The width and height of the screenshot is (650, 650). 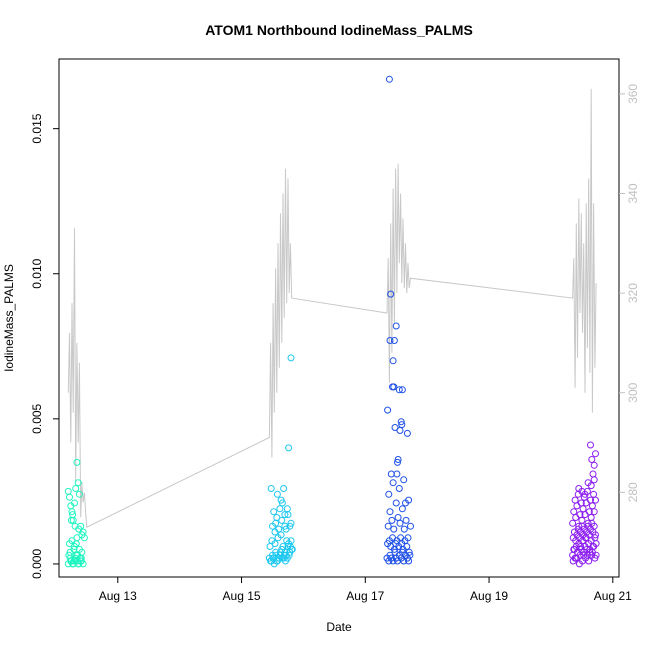 I want to click on x-tick-label: Aug 13, so click(x=118, y=596).